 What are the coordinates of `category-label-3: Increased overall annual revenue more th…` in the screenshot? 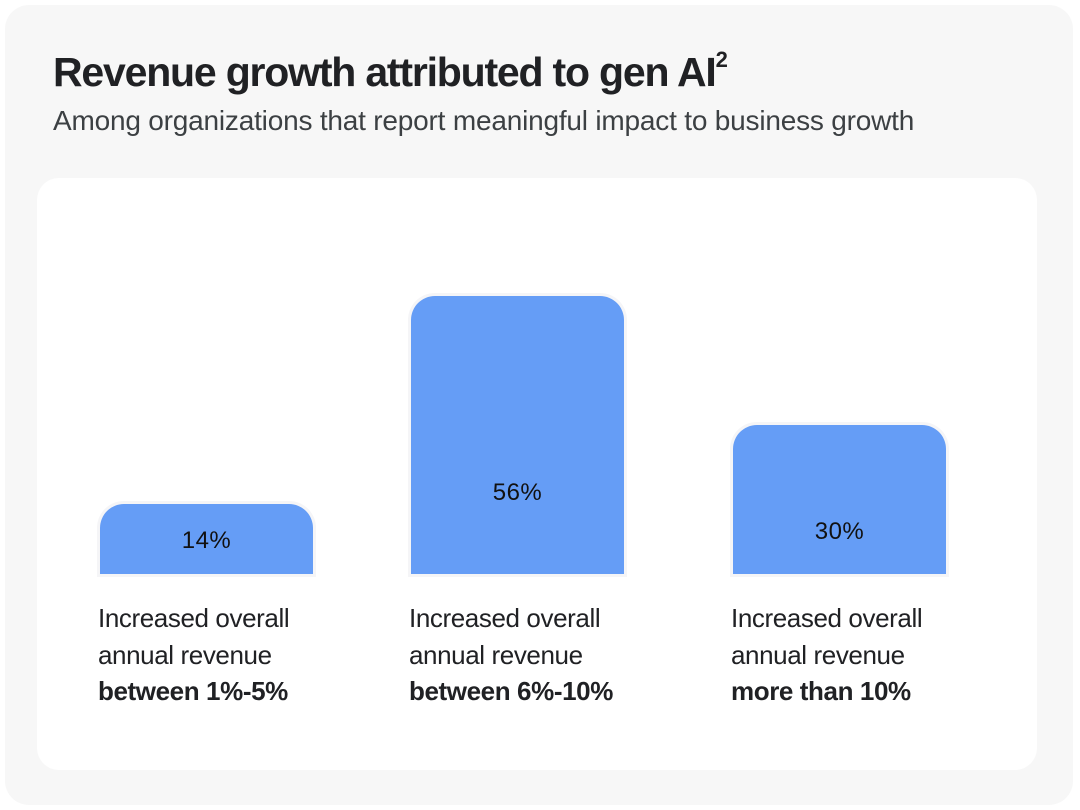 It's located at (881, 655).